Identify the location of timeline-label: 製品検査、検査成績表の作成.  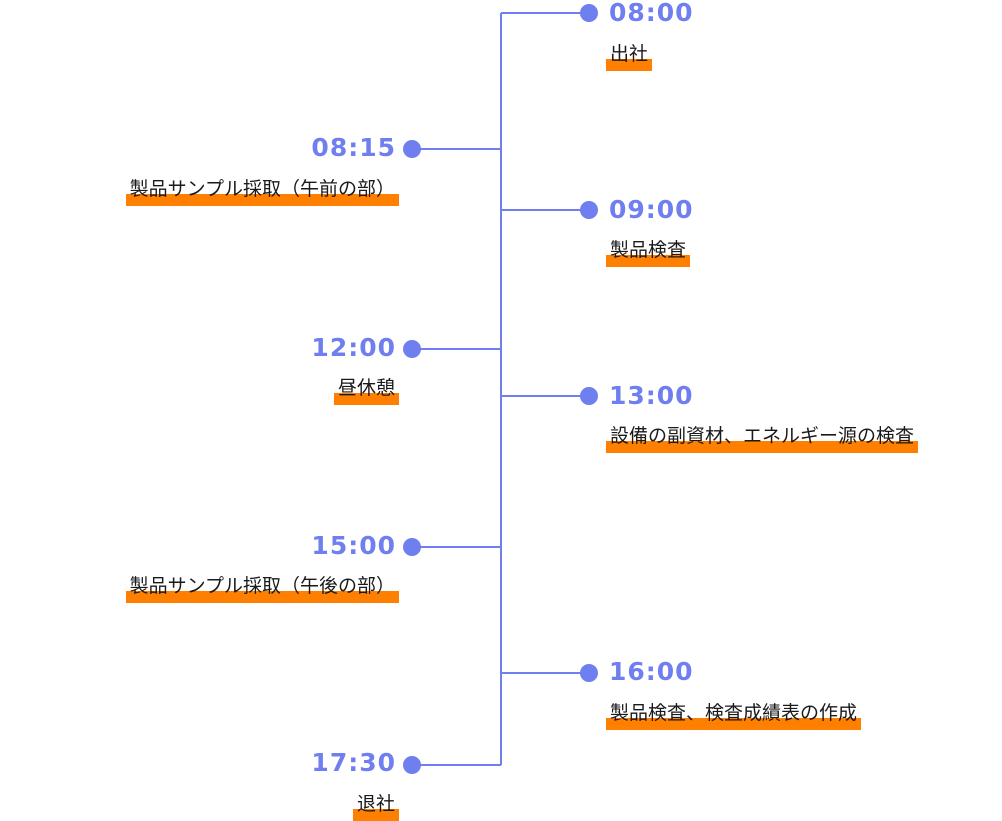
(734, 715).